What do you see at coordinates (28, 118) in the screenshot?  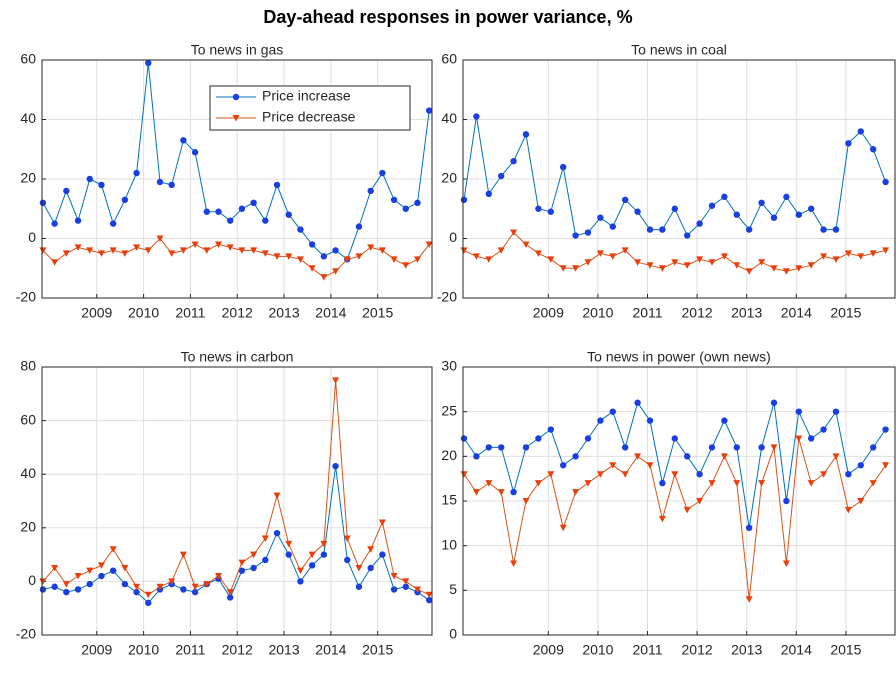 I see `y-tick-label: 40` at bounding box center [28, 118].